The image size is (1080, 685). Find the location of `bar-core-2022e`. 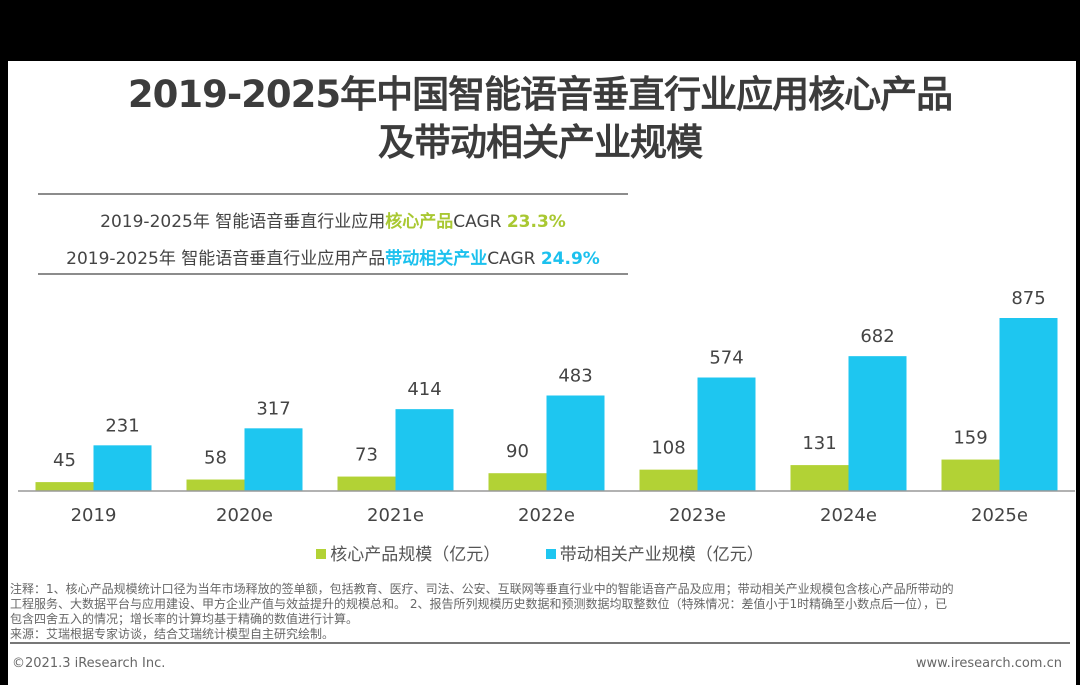

bar-core-2022e is located at coordinates (517, 482).